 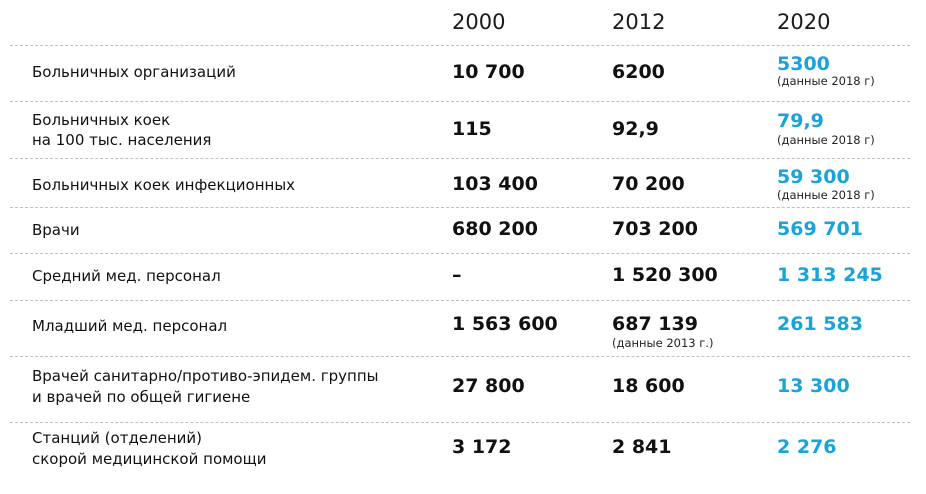 What do you see at coordinates (820, 324) in the screenshot?
I see `value-2020: 261 583` at bounding box center [820, 324].